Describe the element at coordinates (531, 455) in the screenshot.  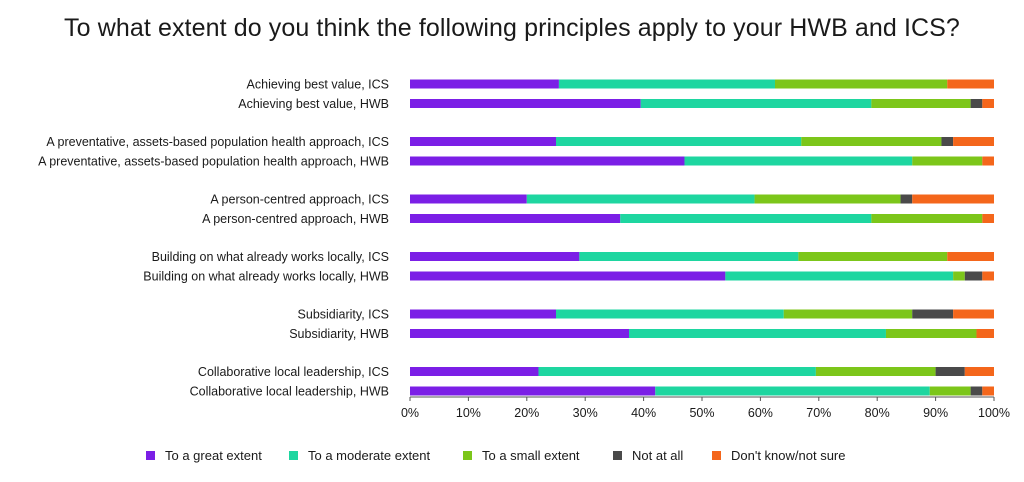
I see `legend-label: To a small extent` at that location.